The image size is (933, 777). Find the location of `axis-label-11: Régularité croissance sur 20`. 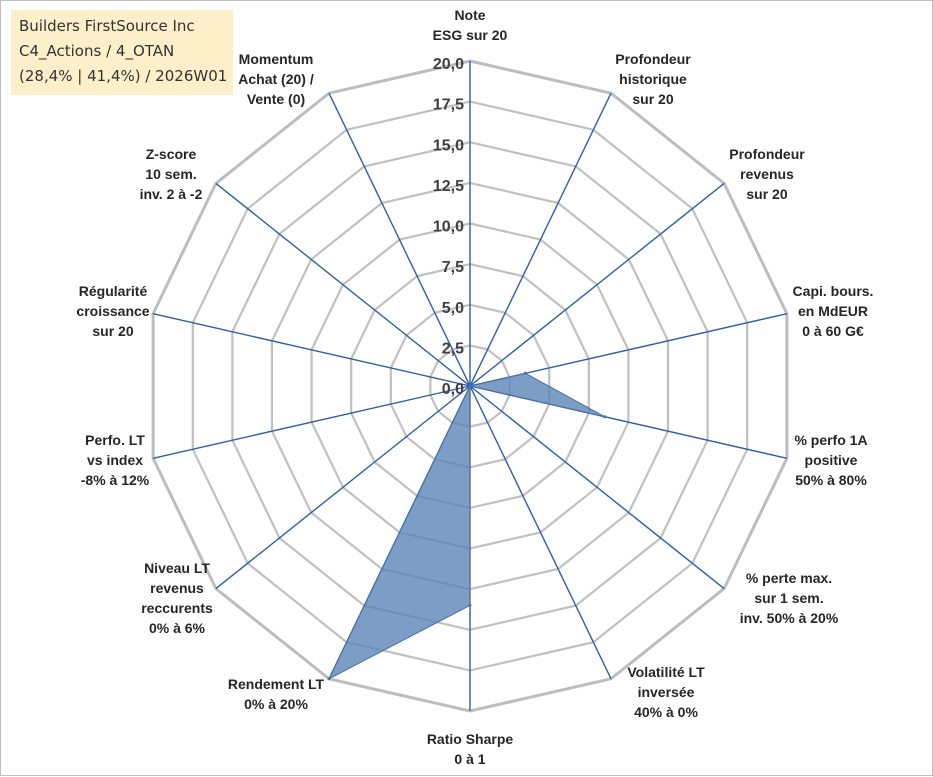

axis-label-11: Régularité croissance sur 20 is located at coordinates (112, 311).